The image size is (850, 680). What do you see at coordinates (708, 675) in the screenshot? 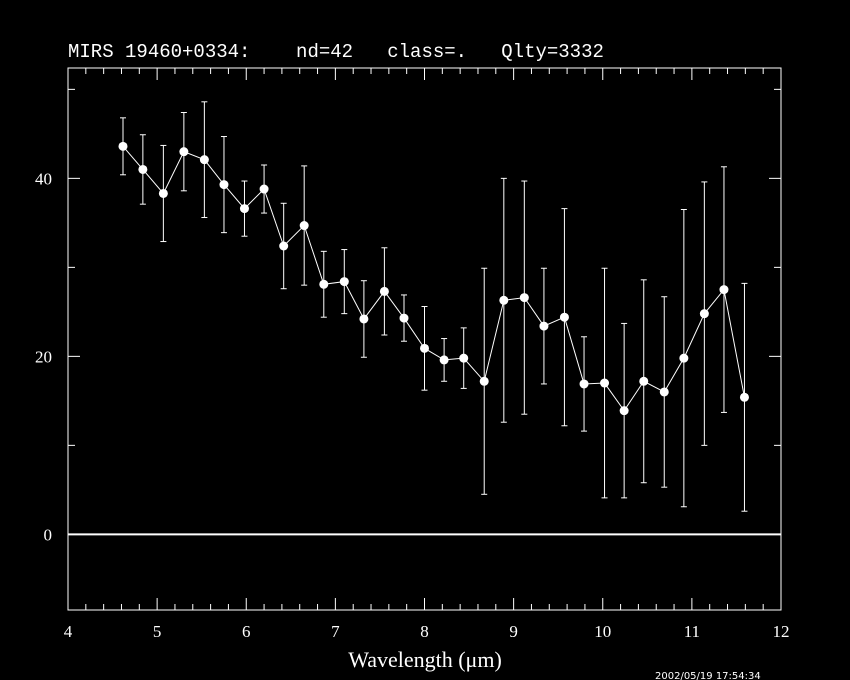
I see `timestamp: 2002/05/19 17:54:34` at bounding box center [708, 675].